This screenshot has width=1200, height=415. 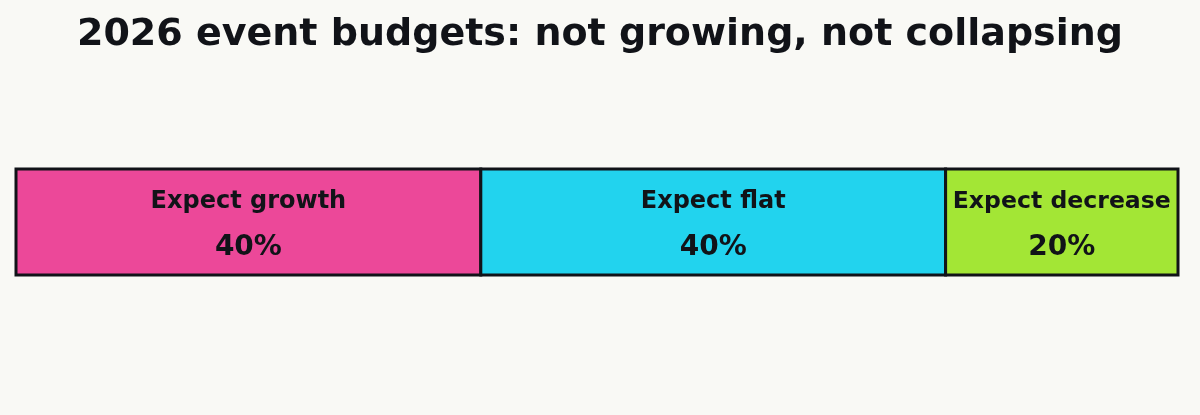 I want to click on series-label: Expect growth, so click(x=248, y=200).